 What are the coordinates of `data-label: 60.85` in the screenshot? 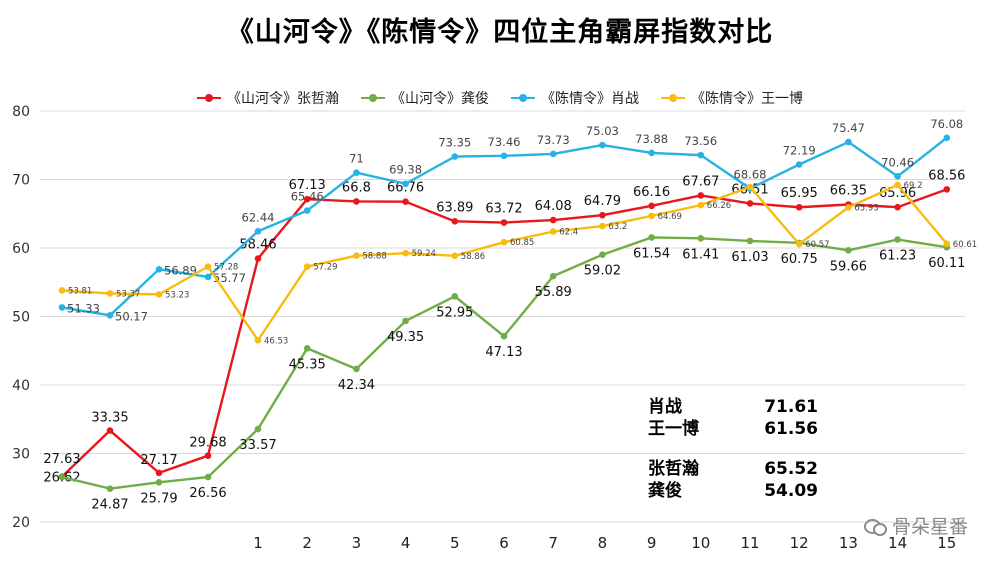 It's located at (522, 243).